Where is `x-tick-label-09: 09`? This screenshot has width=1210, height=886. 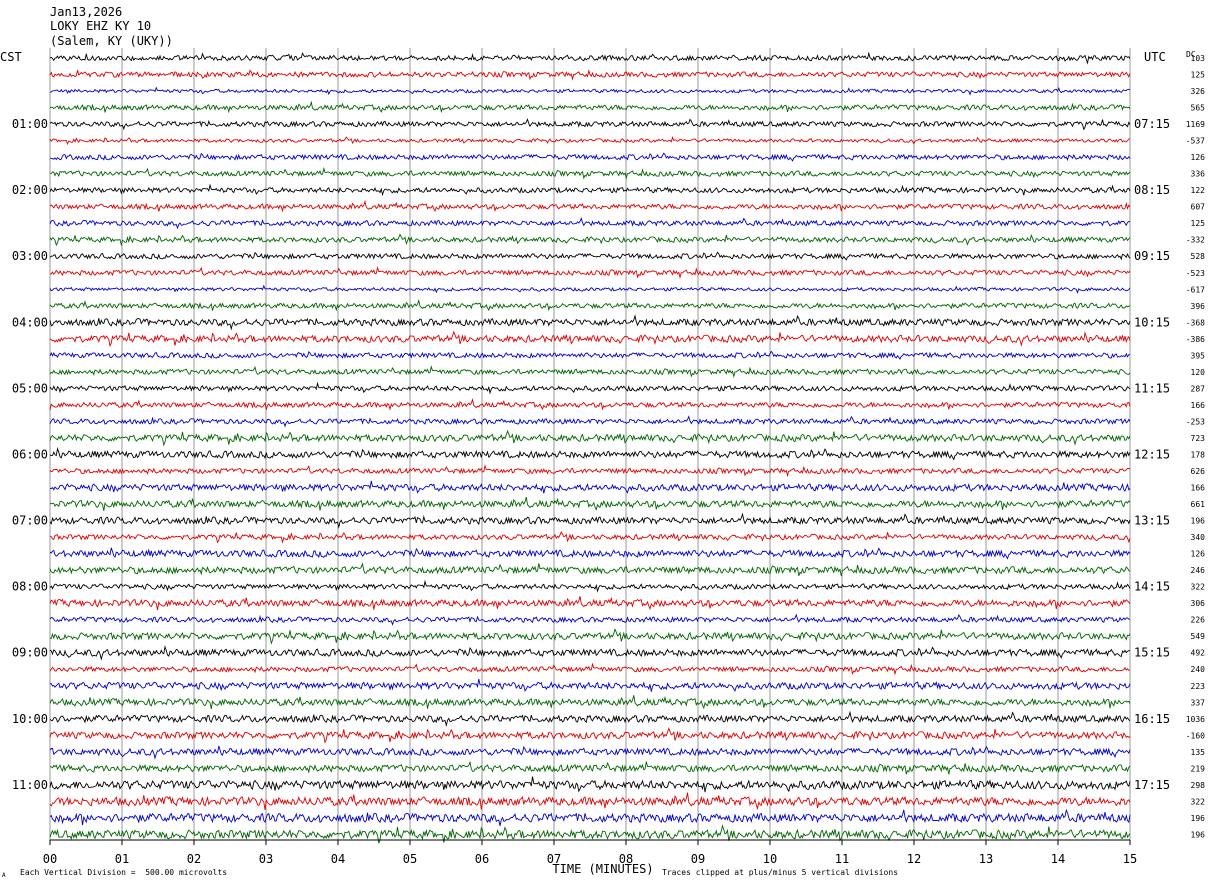 x-tick-label-09: 09 is located at coordinates (698, 859).